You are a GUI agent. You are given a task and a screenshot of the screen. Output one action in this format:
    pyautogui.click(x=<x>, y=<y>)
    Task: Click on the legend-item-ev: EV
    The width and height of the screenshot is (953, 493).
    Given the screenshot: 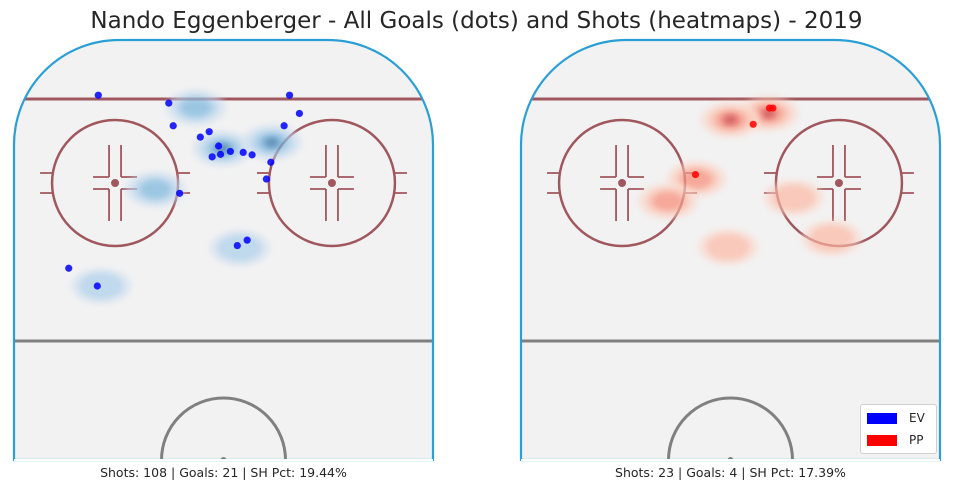 What is the action you would take?
    pyautogui.click(x=896, y=418)
    